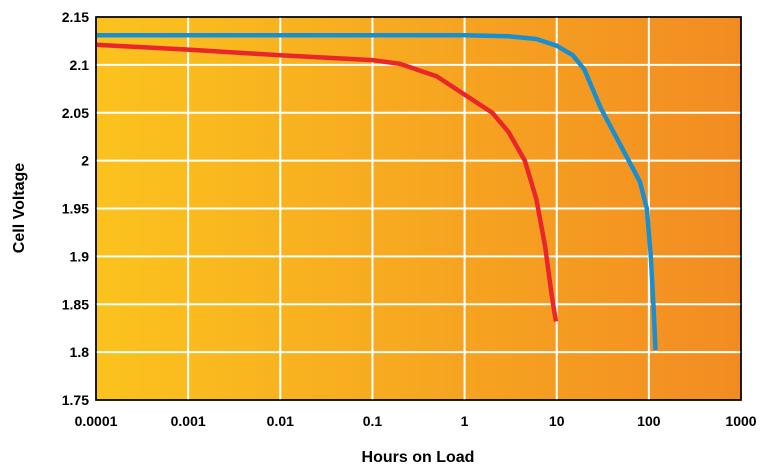 This screenshot has width=774, height=468. Describe the element at coordinates (96, 421) in the screenshot. I see `x-tick-label: 0.0001` at that location.